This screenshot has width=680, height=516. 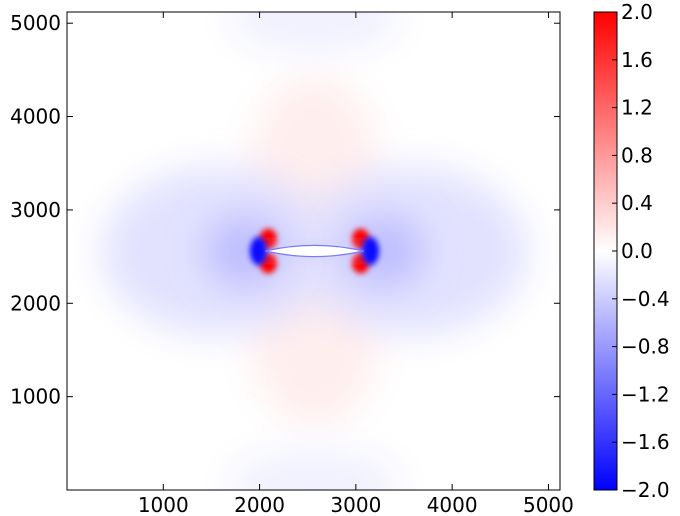 What do you see at coordinates (637, 203) in the screenshot?
I see `colorbar-tick-label: 0.4` at bounding box center [637, 203].